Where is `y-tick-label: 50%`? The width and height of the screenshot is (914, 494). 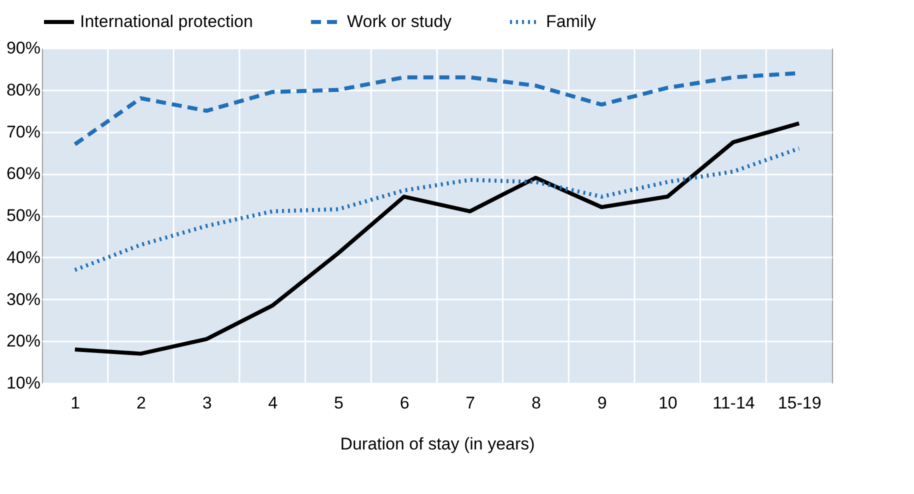 y-tick-label: 50% is located at coordinates (23, 215).